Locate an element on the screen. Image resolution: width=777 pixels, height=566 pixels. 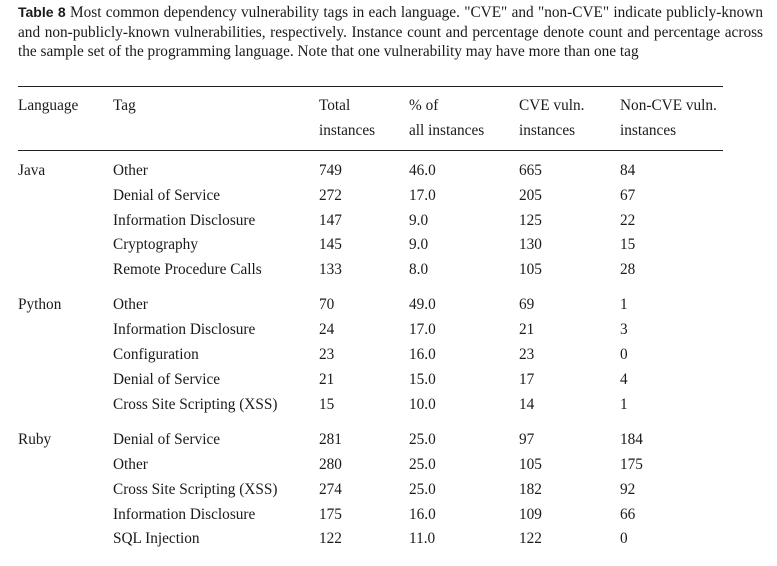
pct-cell: 46.0 is located at coordinates (422, 170).